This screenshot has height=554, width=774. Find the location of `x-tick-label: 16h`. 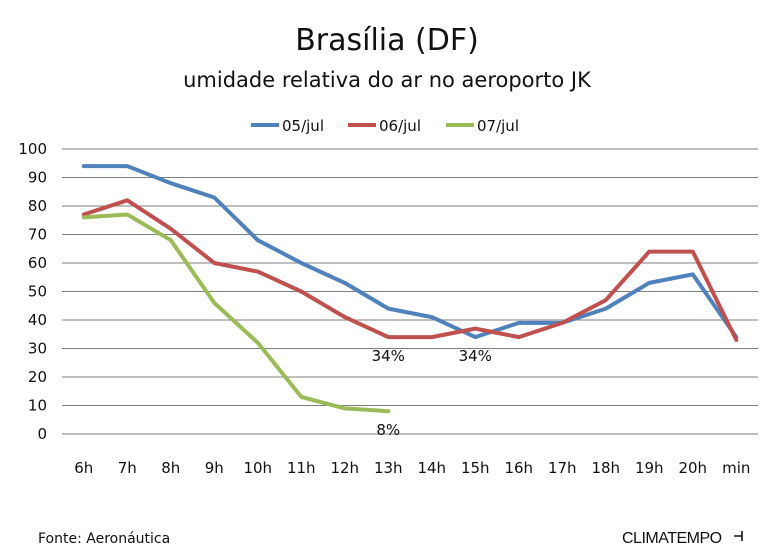

x-tick-label: 16h is located at coordinates (518, 468).